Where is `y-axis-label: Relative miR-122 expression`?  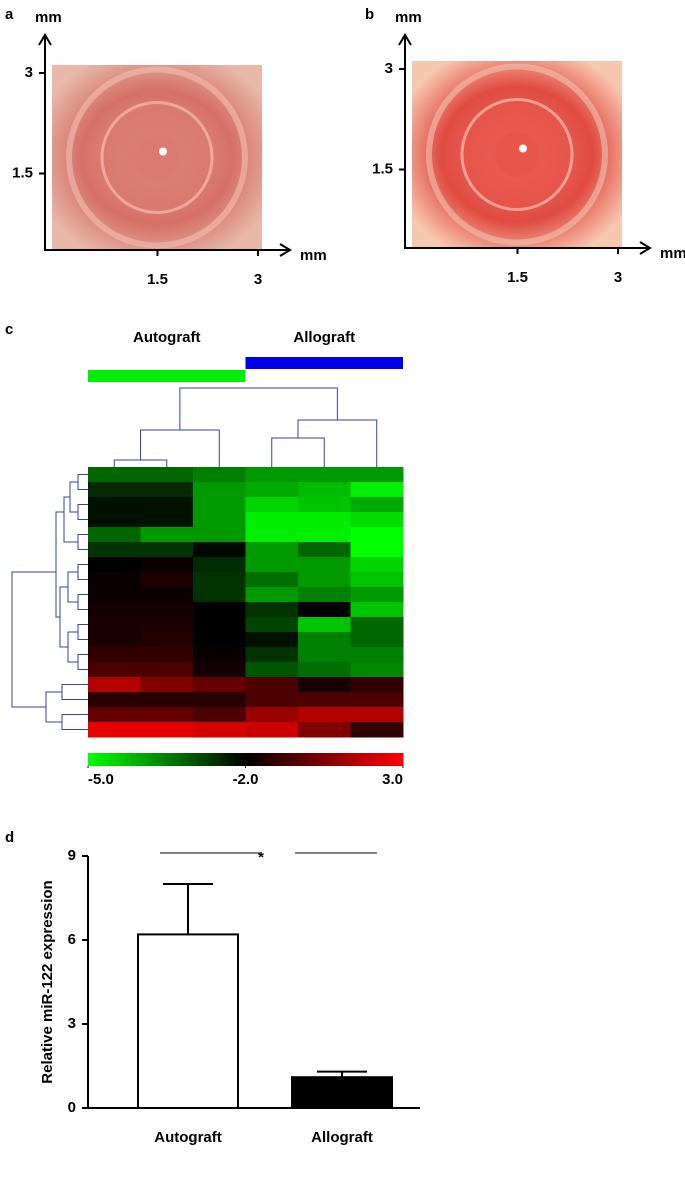 y-axis-label: Relative miR-122 expression is located at coordinates (47, 981).